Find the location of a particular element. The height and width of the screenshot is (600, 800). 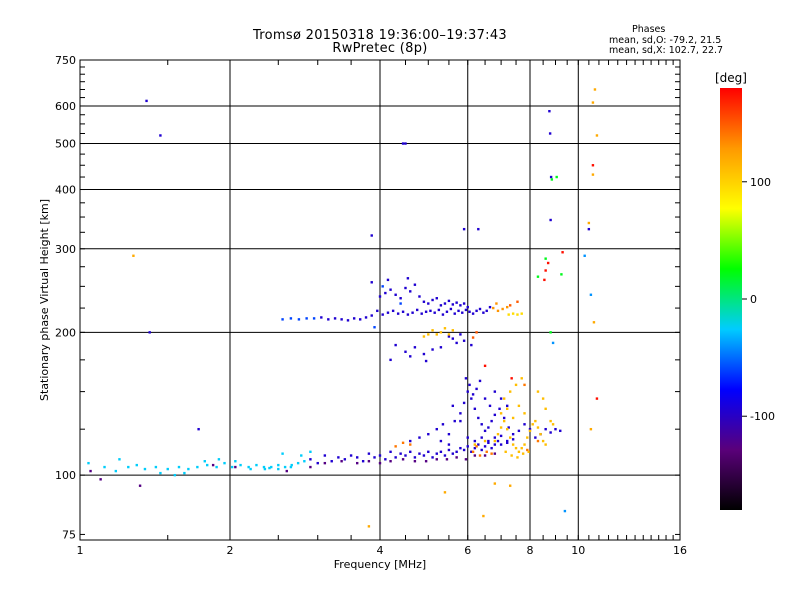

y-axis-label: Stationary phase Virtual Height [km] is located at coordinates (44, 300).